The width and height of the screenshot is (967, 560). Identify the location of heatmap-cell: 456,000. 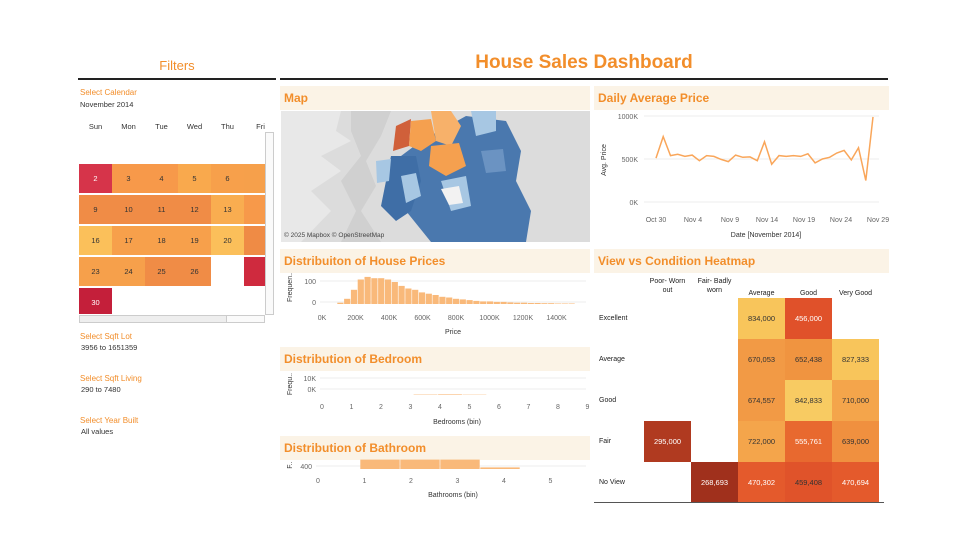
(808, 318).